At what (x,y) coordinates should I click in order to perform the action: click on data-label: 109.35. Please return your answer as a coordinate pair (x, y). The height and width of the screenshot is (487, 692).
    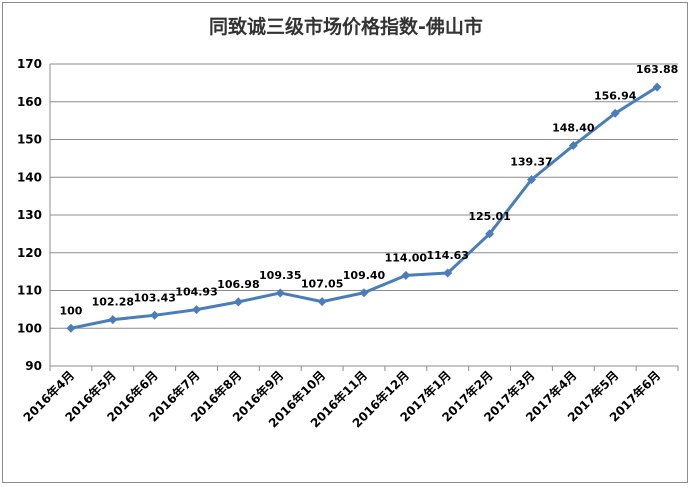
    Looking at the image, I should click on (280, 275).